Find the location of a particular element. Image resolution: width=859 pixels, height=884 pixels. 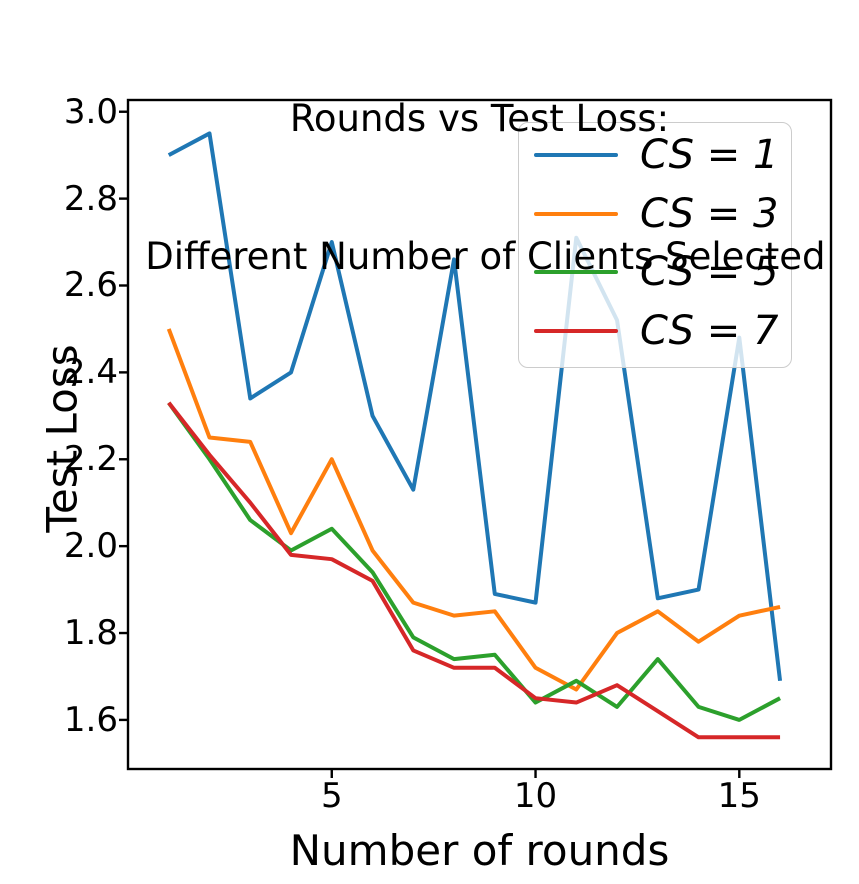

x-tick-label: 15 is located at coordinates (739, 796).